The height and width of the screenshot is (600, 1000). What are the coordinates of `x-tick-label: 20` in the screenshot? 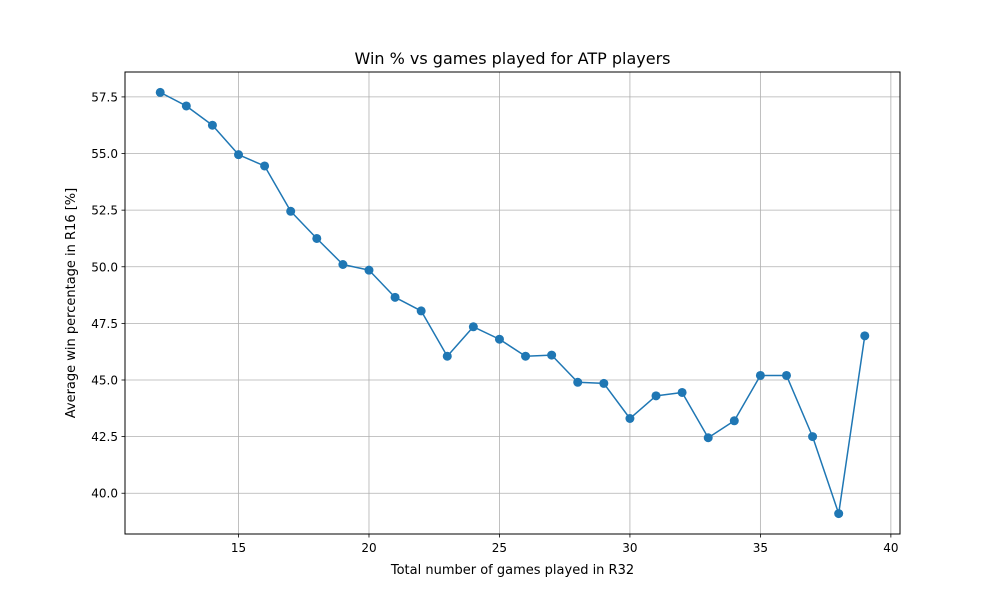 It's located at (368, 548).